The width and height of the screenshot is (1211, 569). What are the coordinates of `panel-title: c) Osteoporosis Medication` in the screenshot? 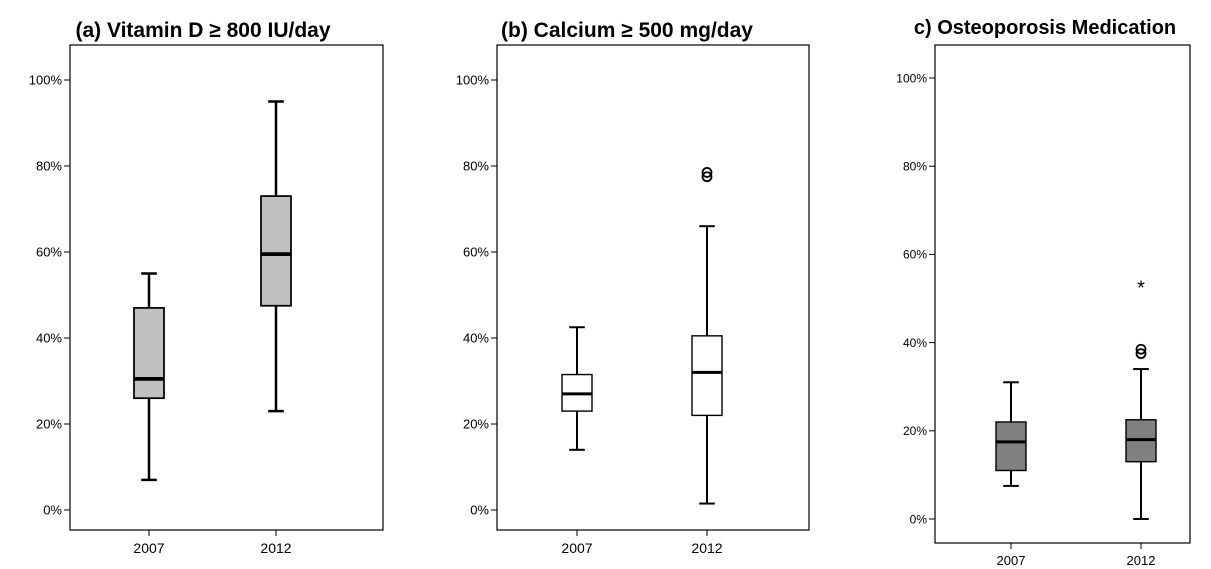 It's located at (1045, 28).